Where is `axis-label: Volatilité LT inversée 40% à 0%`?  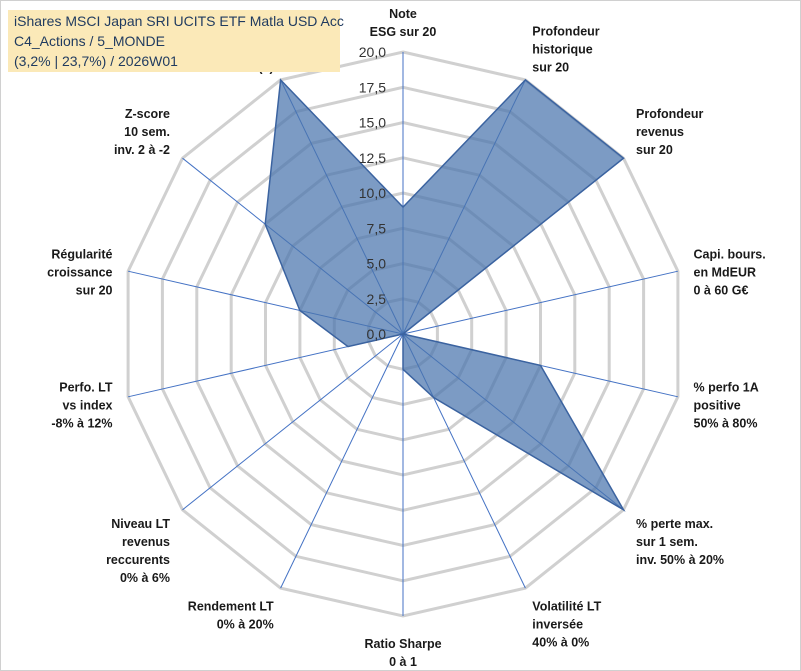 axis-label: Volatilité LT inversée 40% à 0% is located at coordinates (566, 625).